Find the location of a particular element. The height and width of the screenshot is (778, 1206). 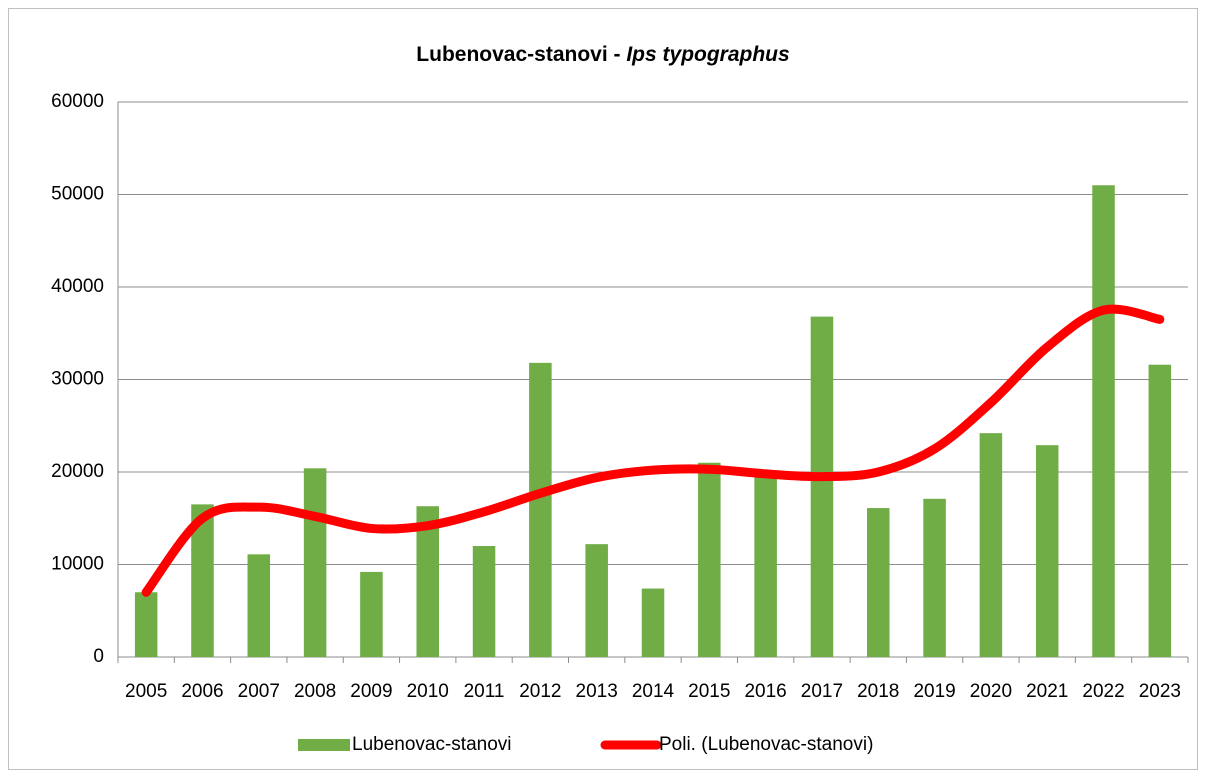

legend-swatch is located at coordinates (324, 745).